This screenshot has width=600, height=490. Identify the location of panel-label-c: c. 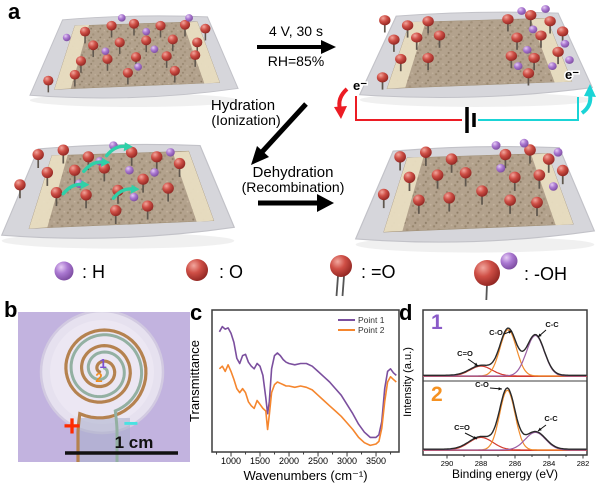
(196, 312).